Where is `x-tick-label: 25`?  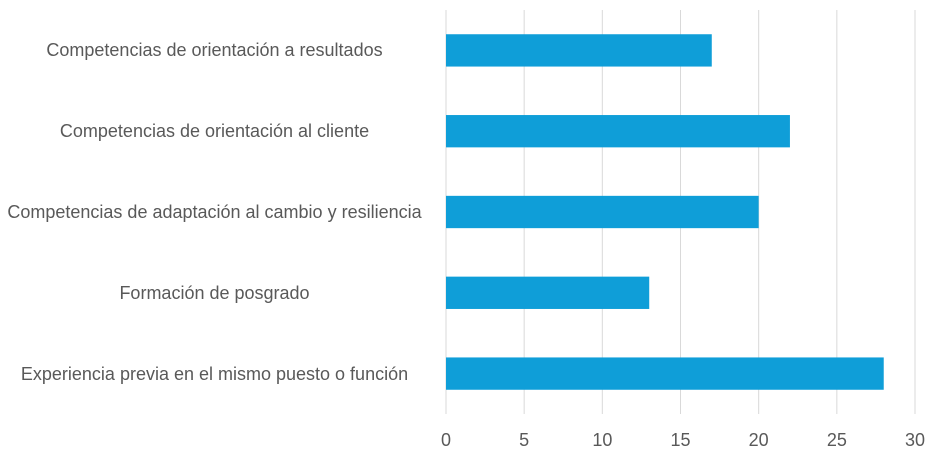
x-tick-label: 25 is located at coordinates (837, 440).